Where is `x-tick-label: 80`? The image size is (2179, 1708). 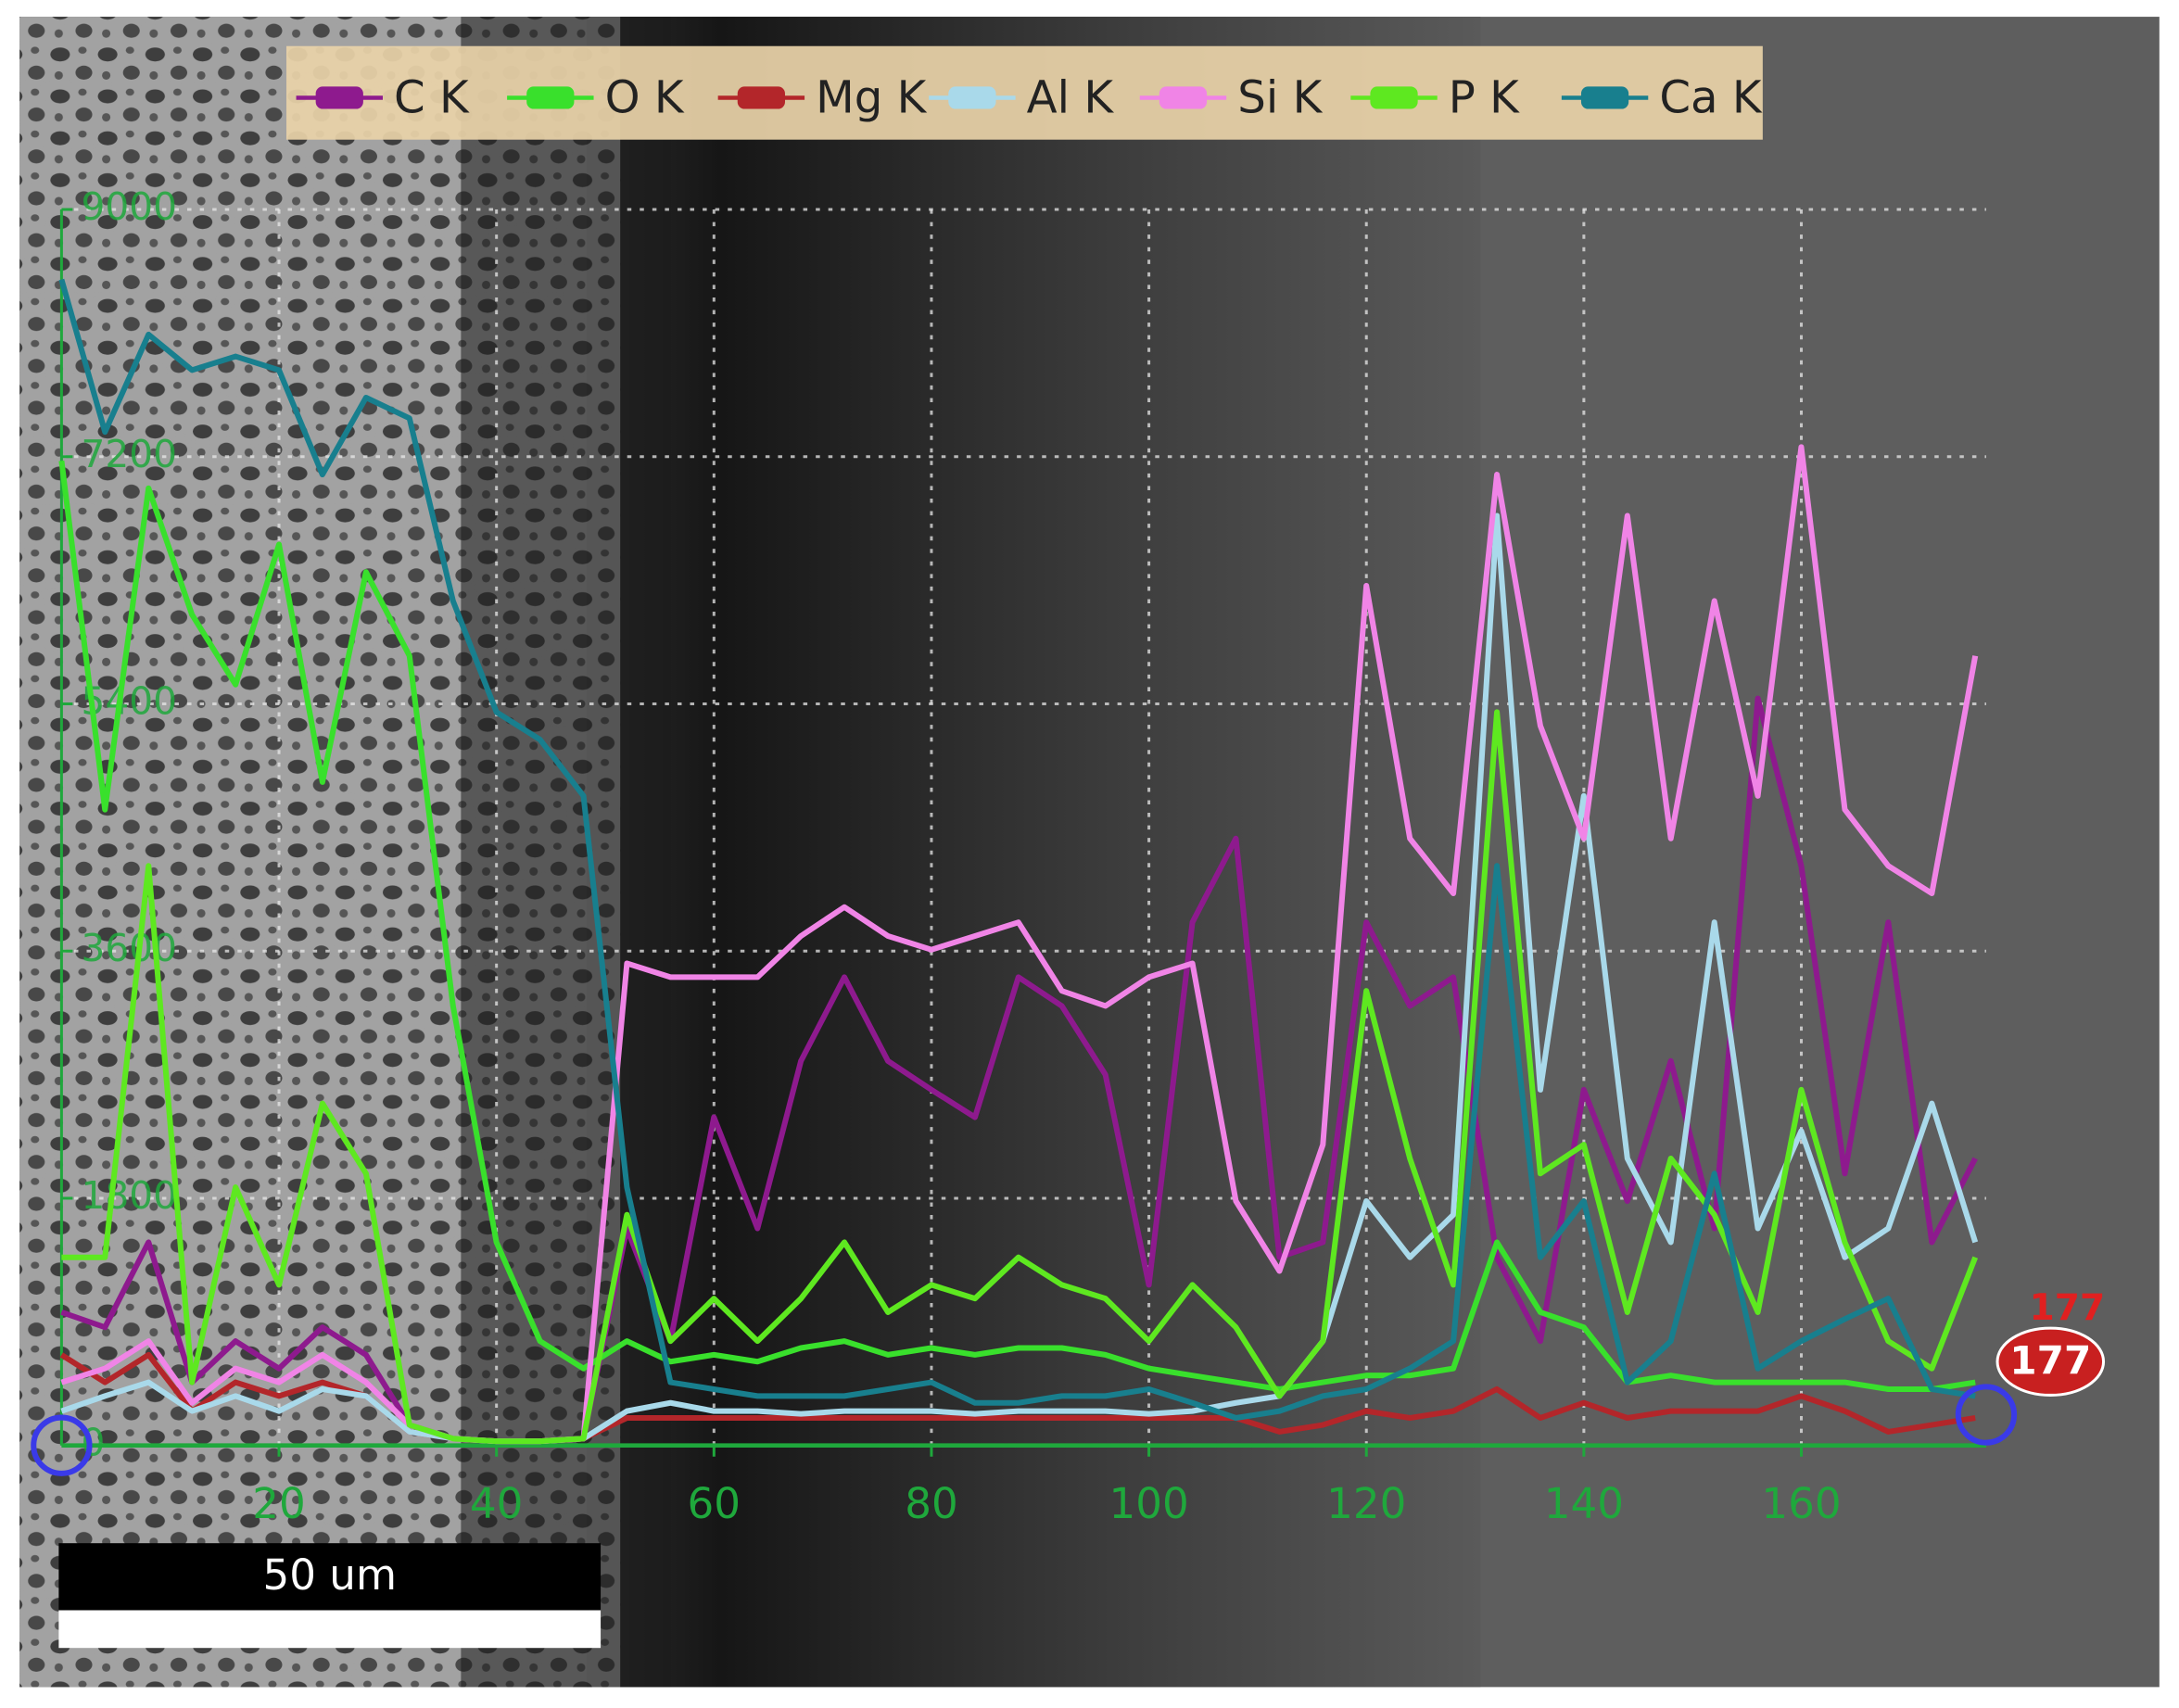
x-tick-label: 80 is located at coordinates (931, 1503).